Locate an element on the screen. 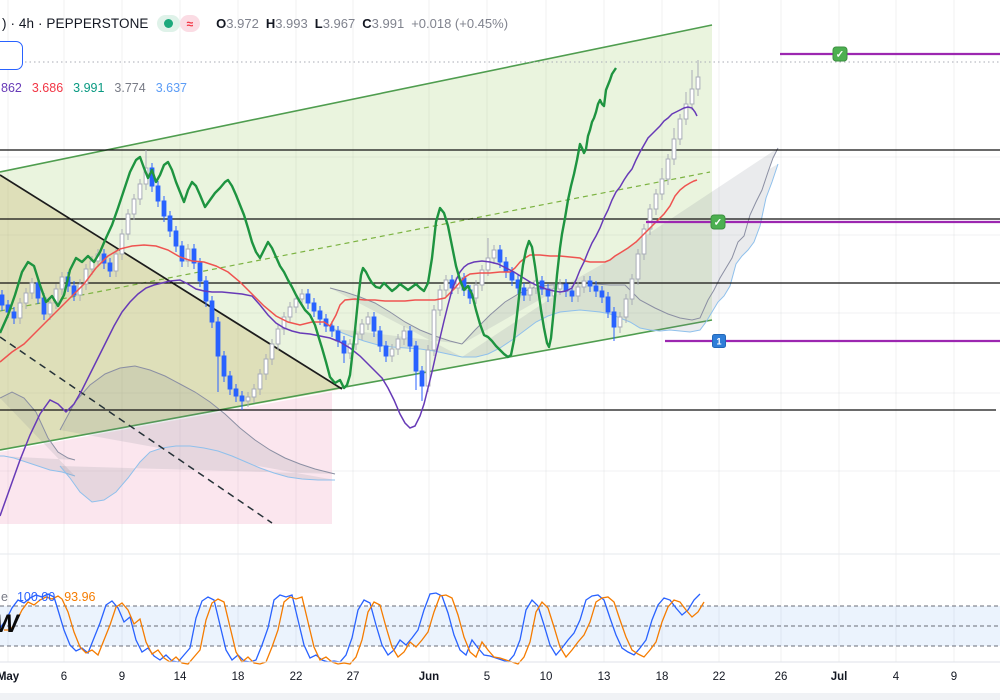  check-icon: ✓ is located at coordinates (718, 223).